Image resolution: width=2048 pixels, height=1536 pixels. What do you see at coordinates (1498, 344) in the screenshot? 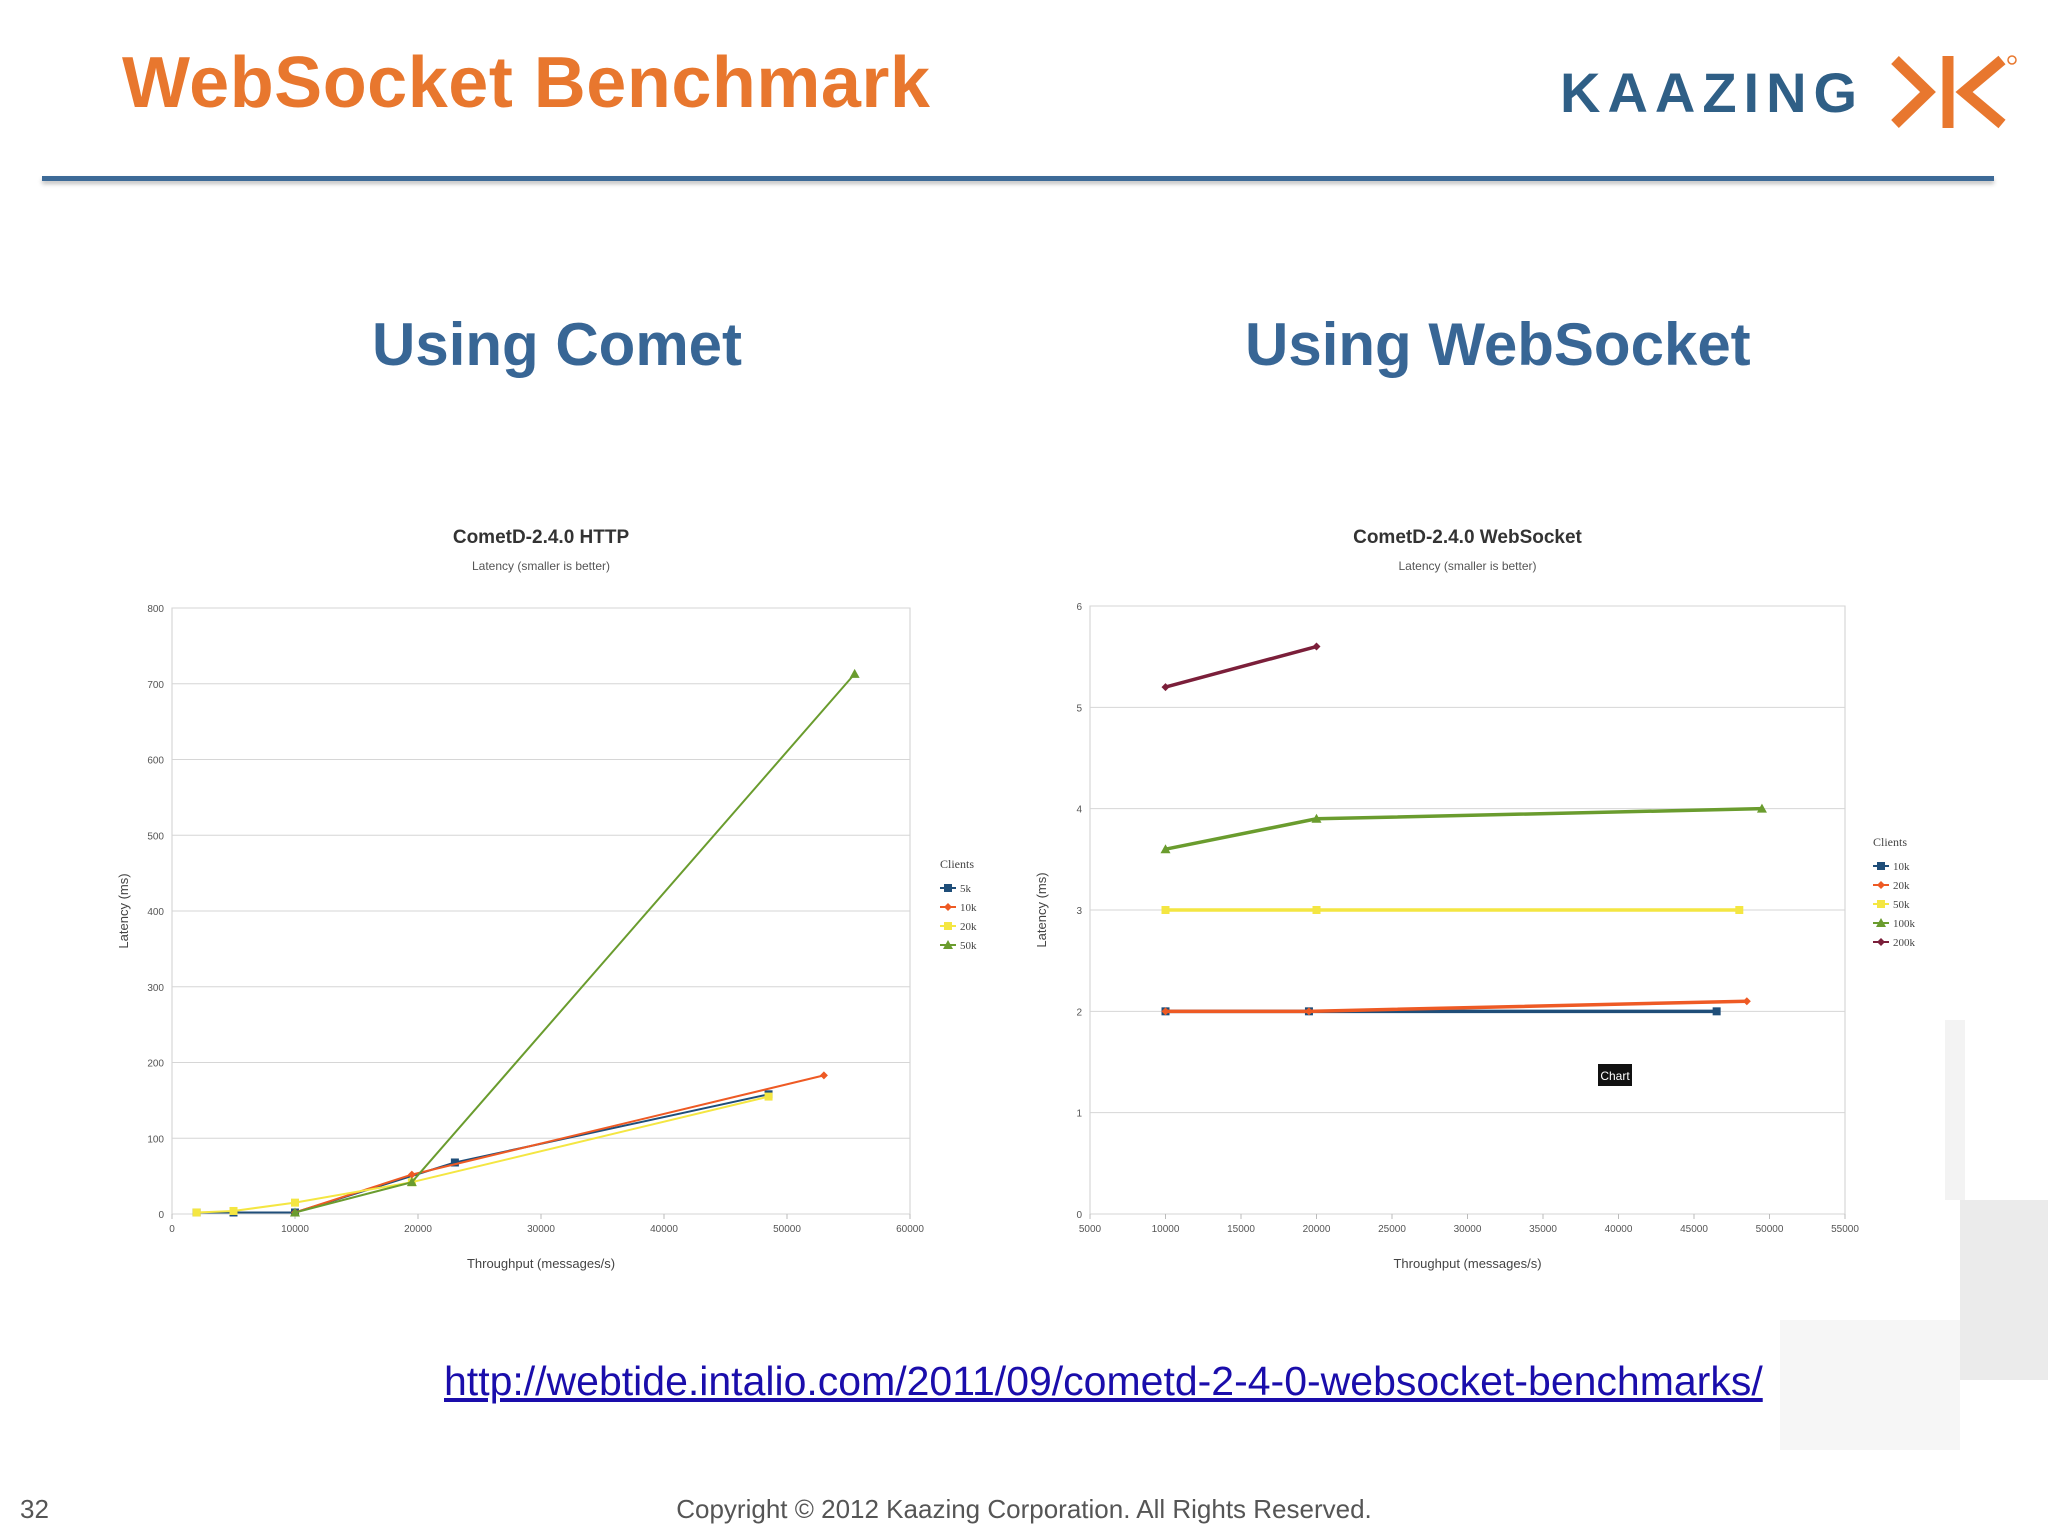
I see `right-heading: Using WebSocket` at bounding box center [1498, 344].